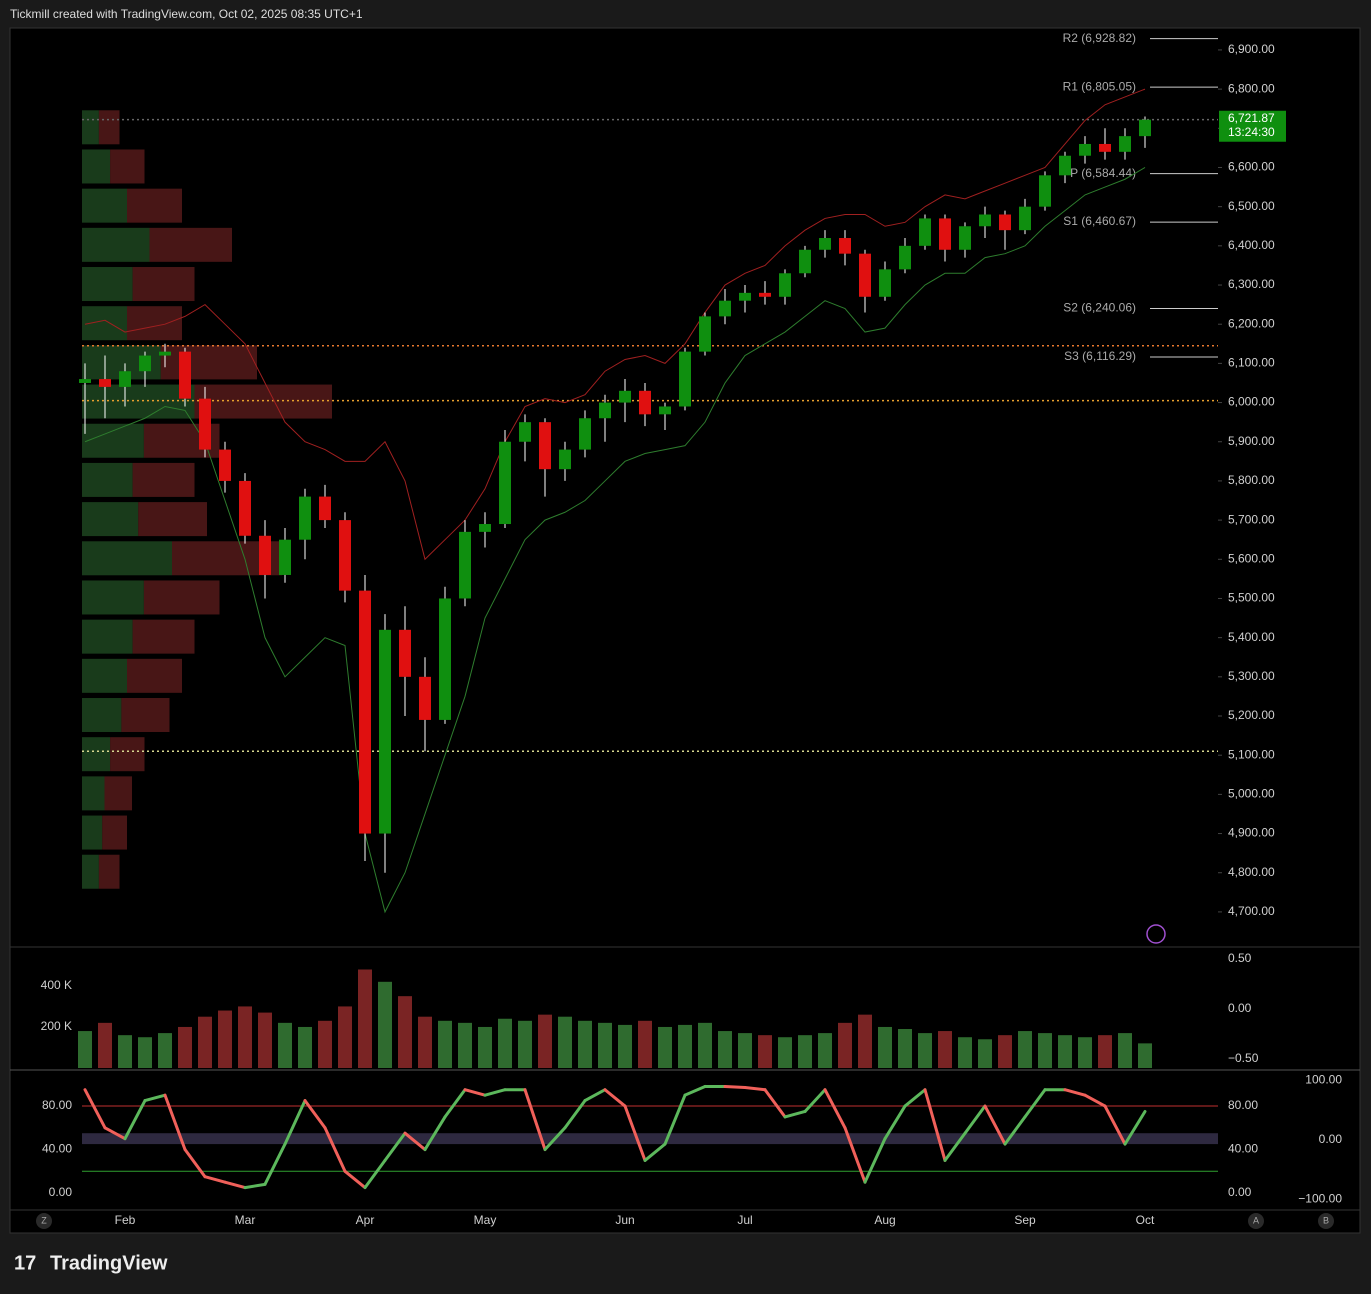 The image size is (1371, 1294). I want to click on y-tick-label: 5,000.00, so click(1251, 794).